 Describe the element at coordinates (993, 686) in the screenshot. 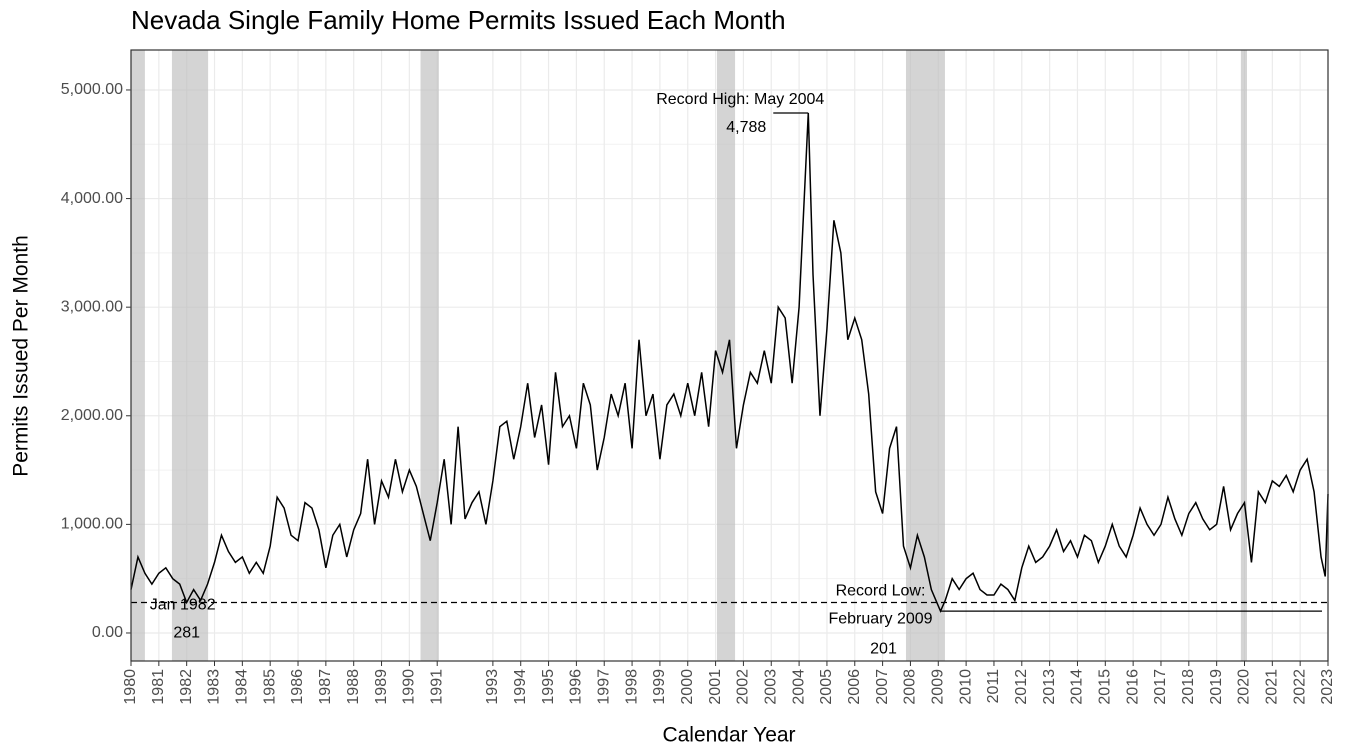

I see `x-tick-label: 2011` at that location.